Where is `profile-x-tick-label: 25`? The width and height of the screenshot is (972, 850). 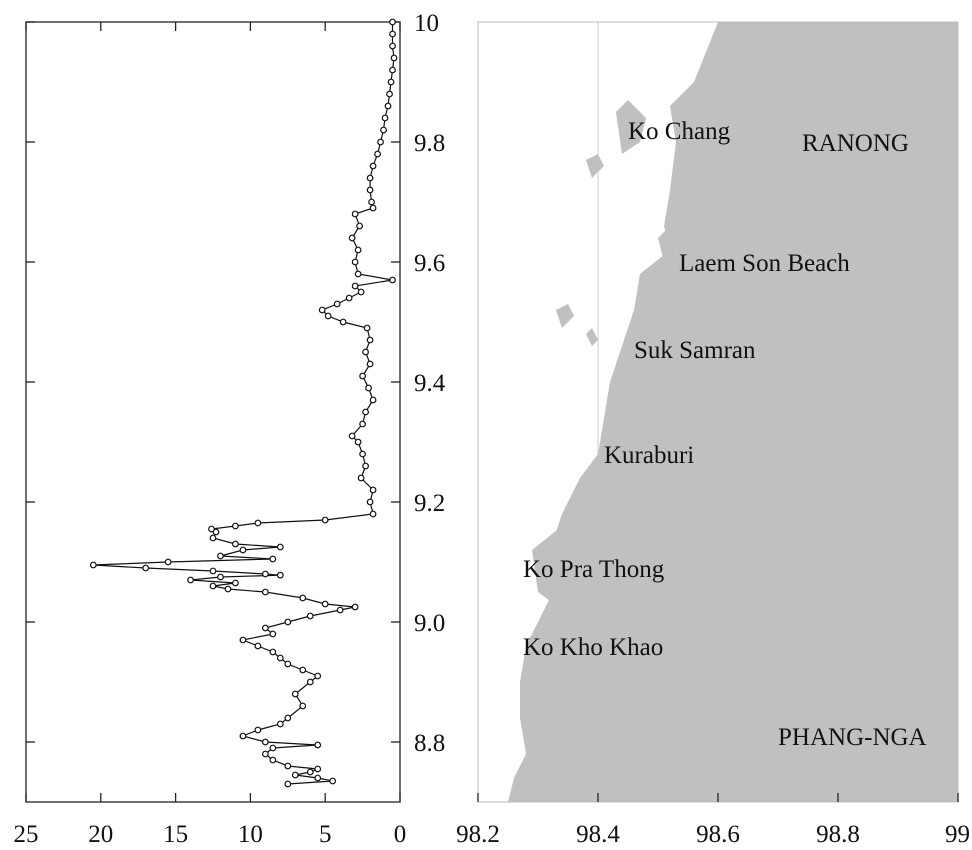 profile-x-tick-label: 25 is located at coordinates (26, 834).